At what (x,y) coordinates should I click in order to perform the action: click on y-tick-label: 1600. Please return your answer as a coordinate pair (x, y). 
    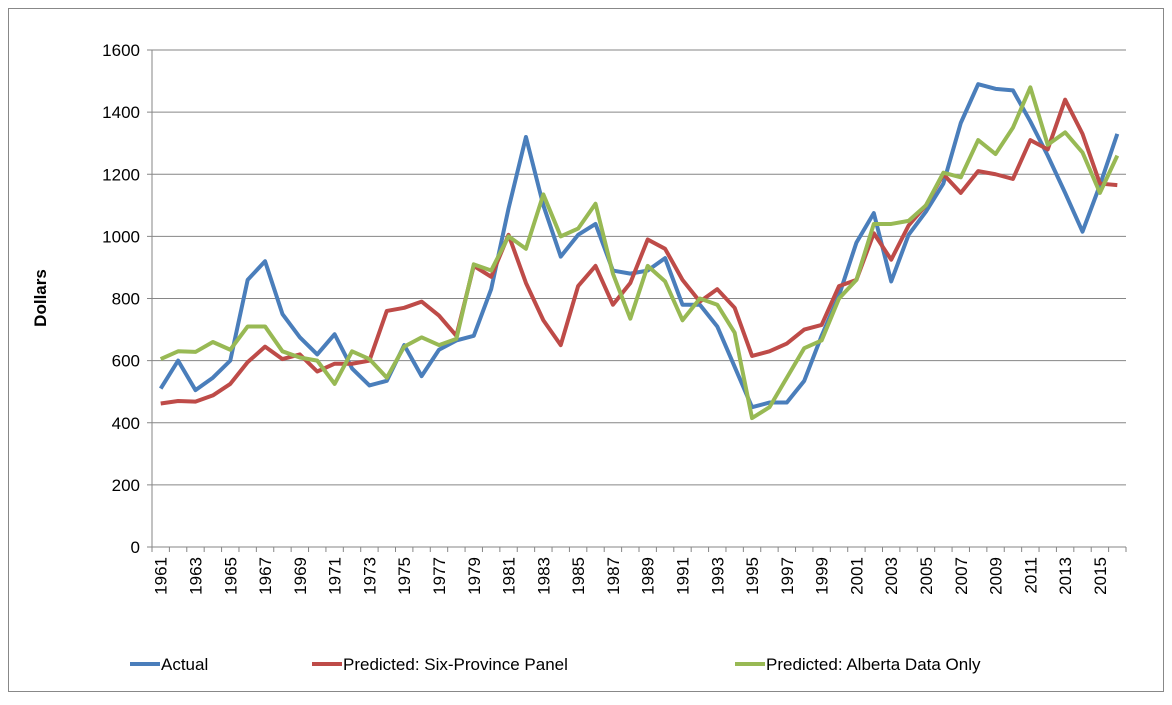
    Looking at the image, I should click on (121, 50).